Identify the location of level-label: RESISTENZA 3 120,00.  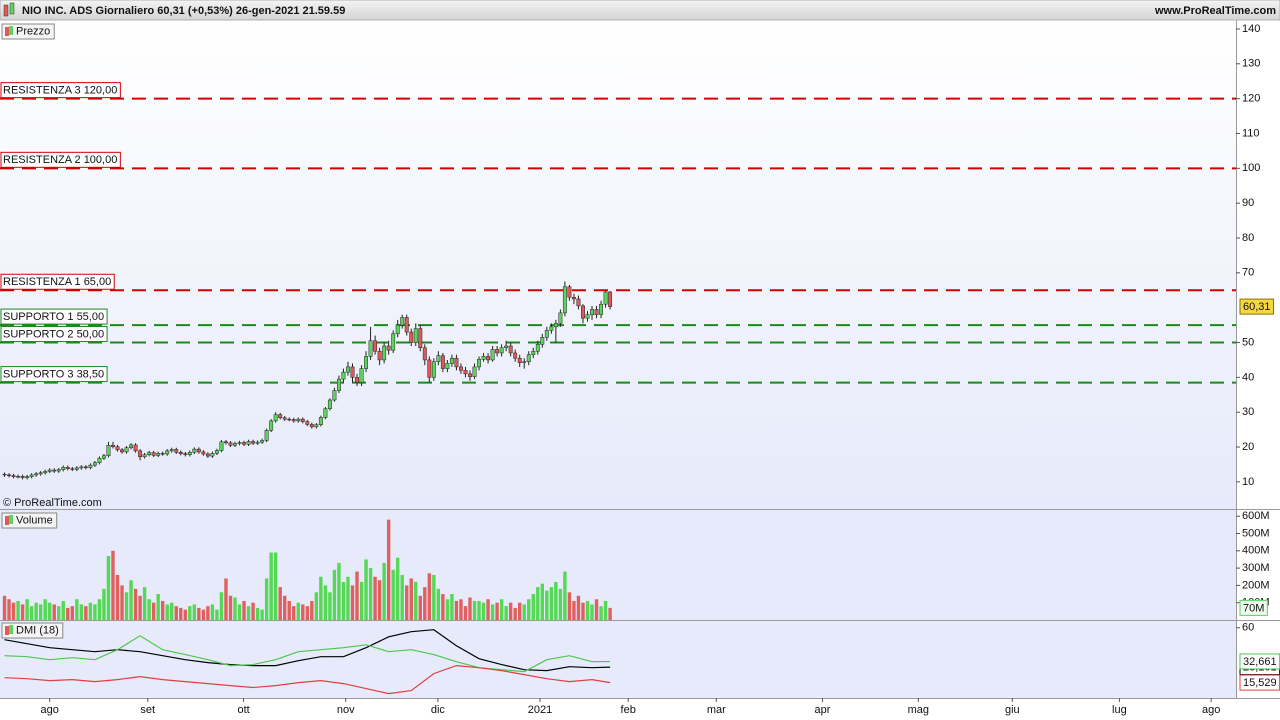
(60, 91).